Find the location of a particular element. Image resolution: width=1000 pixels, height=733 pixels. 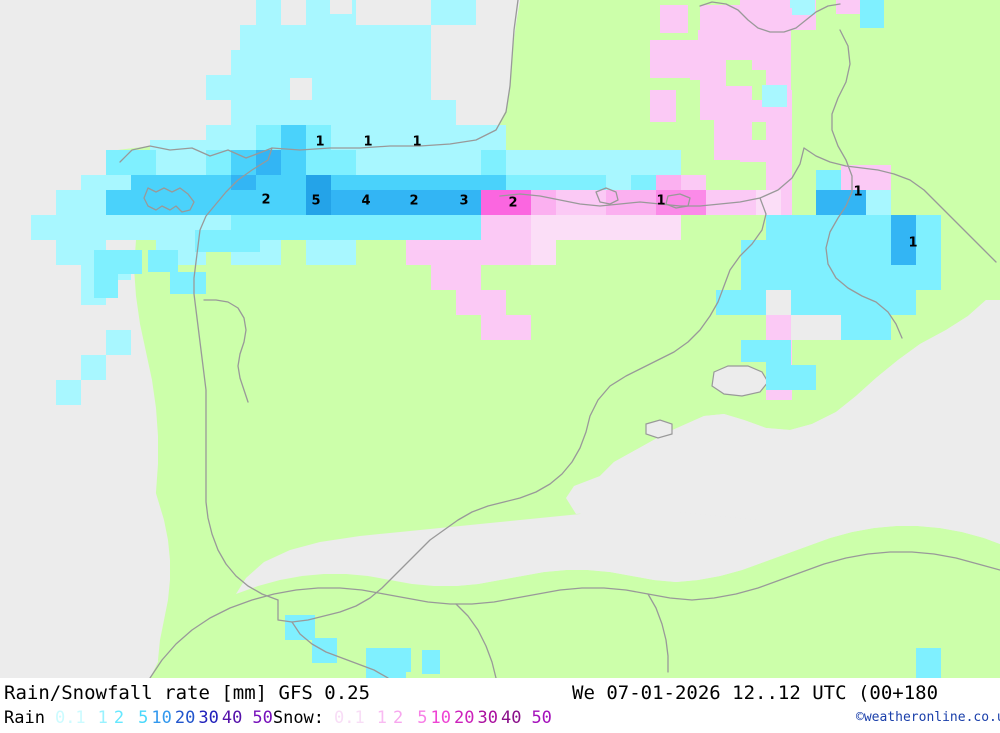

footer-title-row: Rain/Snowfall rate [mm] GFS 0.25 is located at coordinates (187, 693).